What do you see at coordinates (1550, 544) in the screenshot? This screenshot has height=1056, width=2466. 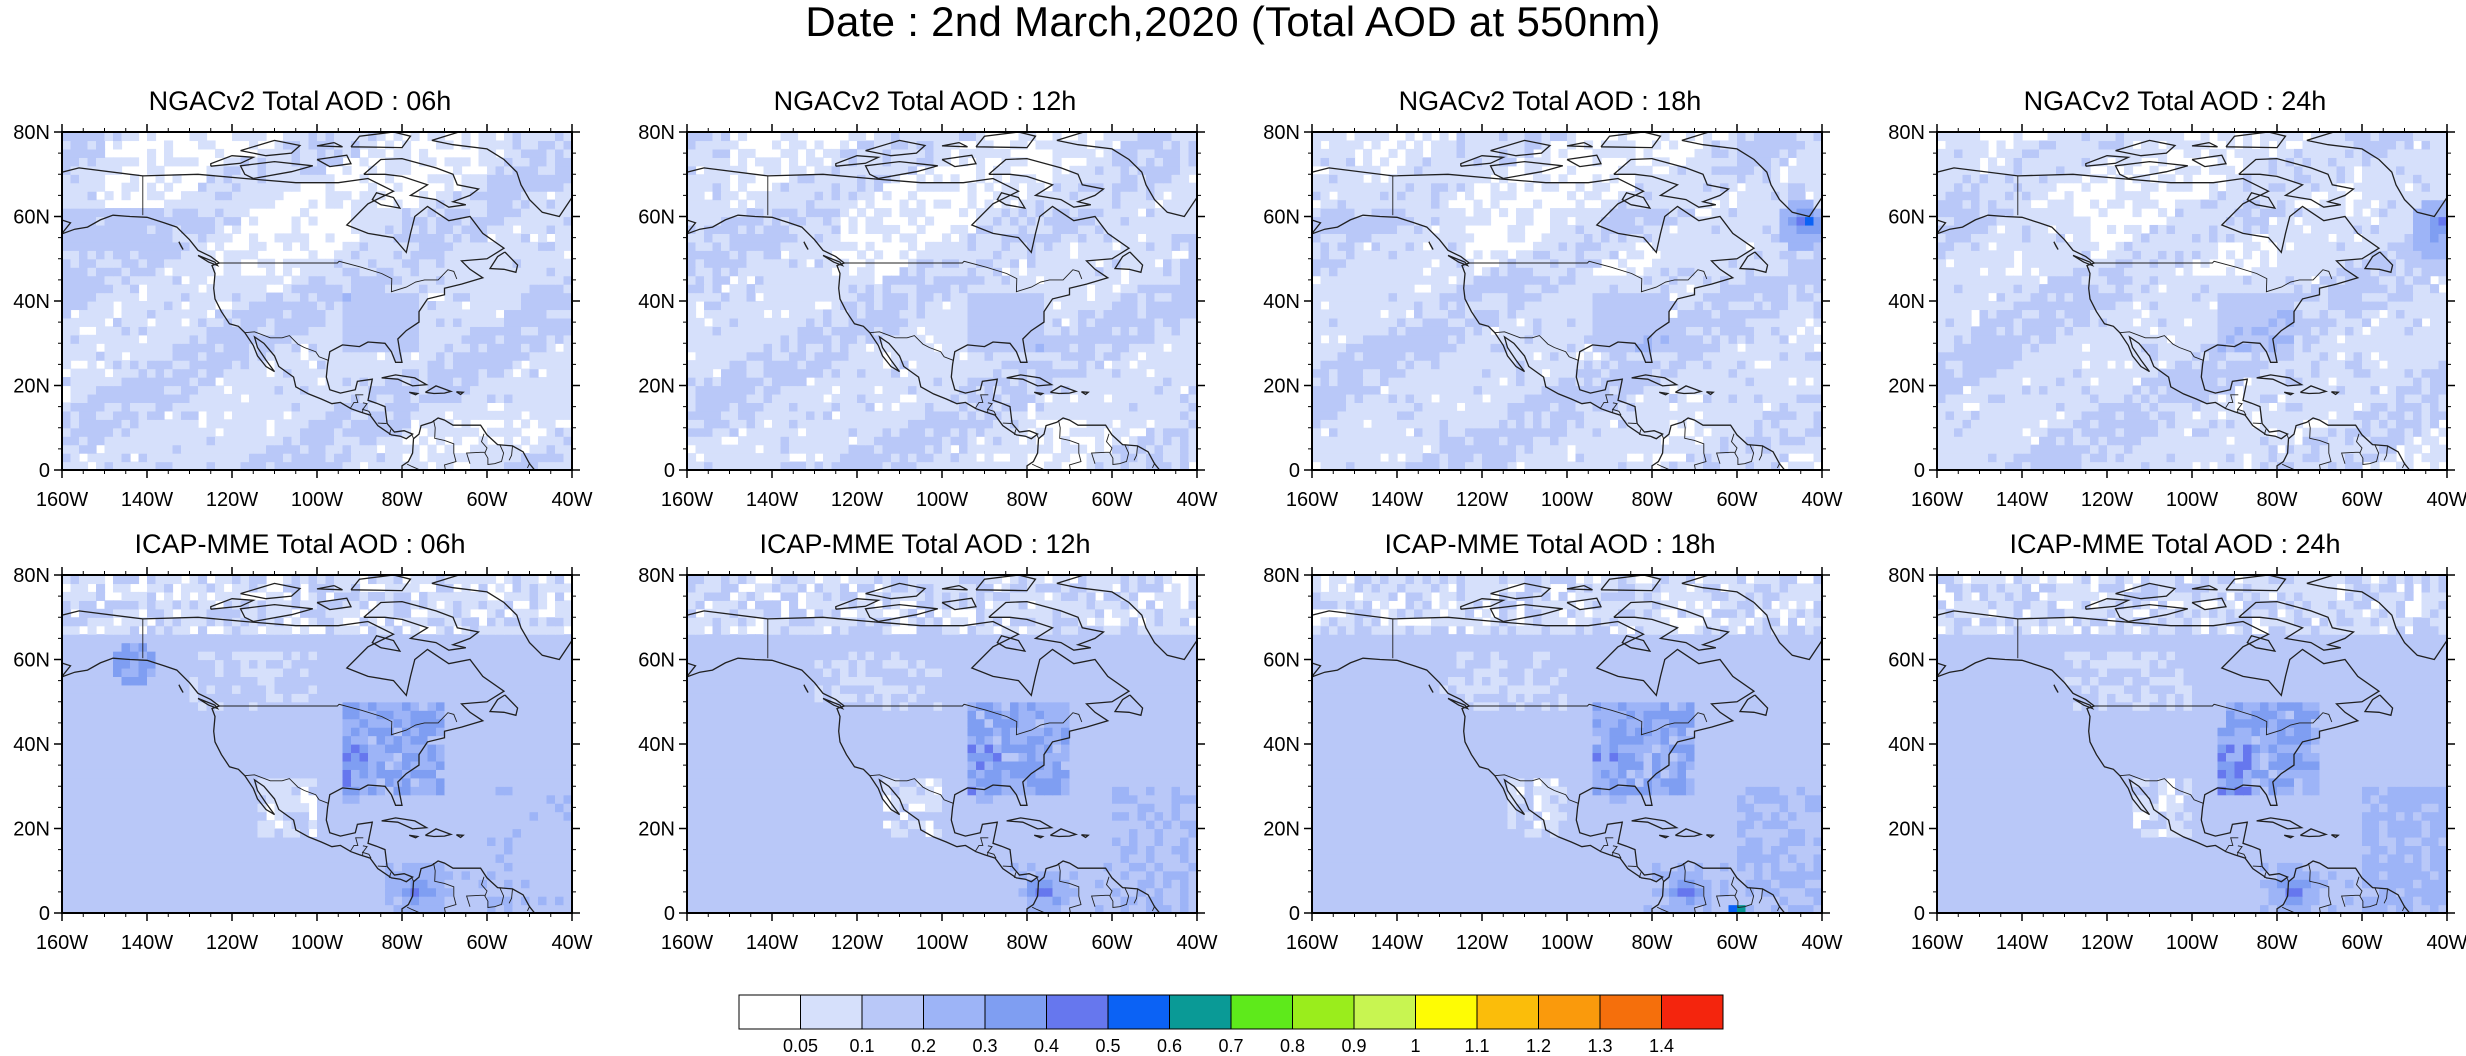 I see `panel-title: ICAP-MME Total AOD : 18h` at bounding box center [1550, 544].